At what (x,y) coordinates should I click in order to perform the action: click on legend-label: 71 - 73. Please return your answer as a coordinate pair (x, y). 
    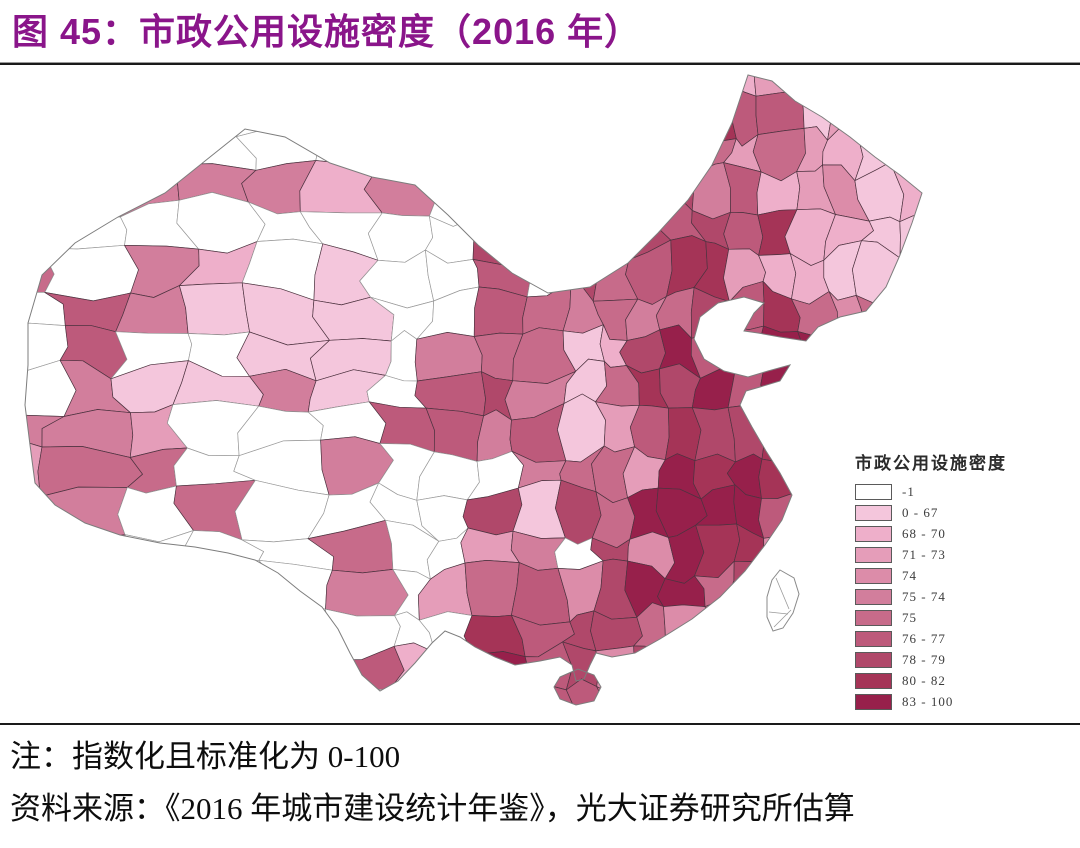
    Looking at the image, I should click on (924, 554).